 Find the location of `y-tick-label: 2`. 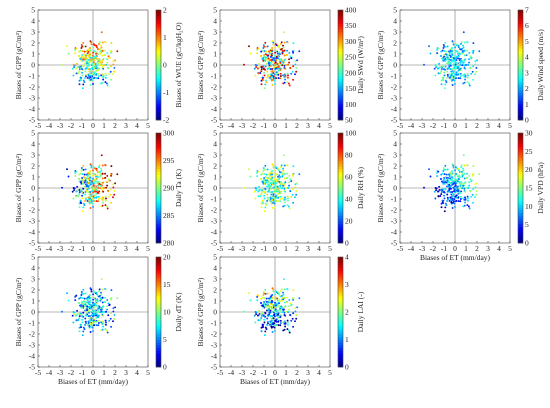

y-tick-label: 2 is located at coordinates (215, 290).